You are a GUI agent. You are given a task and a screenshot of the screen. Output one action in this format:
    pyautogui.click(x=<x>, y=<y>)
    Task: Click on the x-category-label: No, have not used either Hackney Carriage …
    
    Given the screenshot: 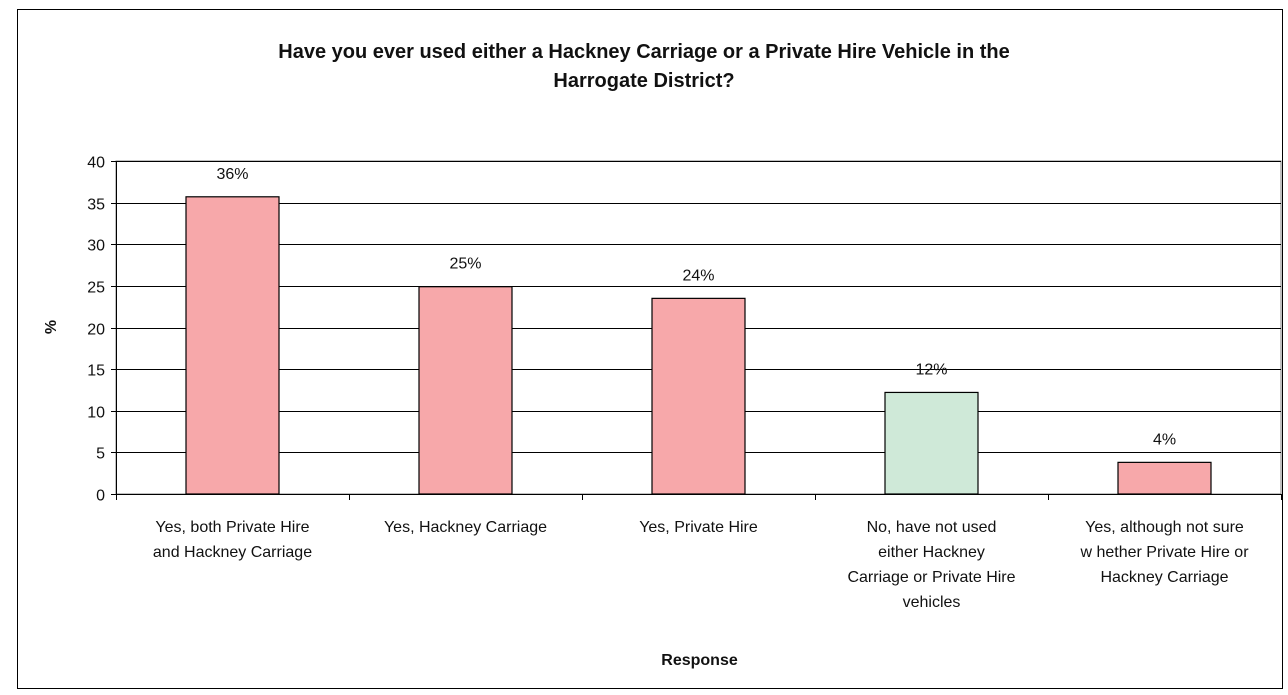 What is the action you would take?
    pyautogui.click(x=931, y=565)
    